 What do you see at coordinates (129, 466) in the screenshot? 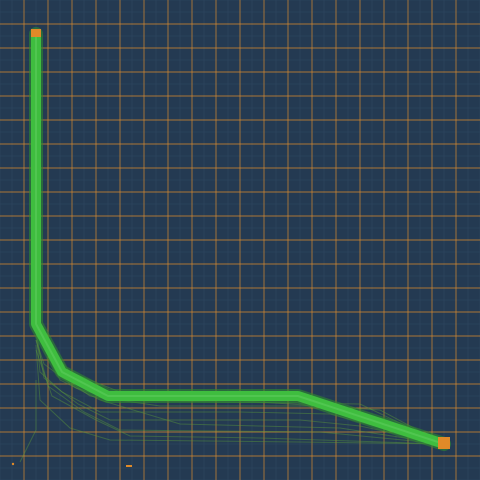
I see `small-mark` at bounding box center [129, 466].